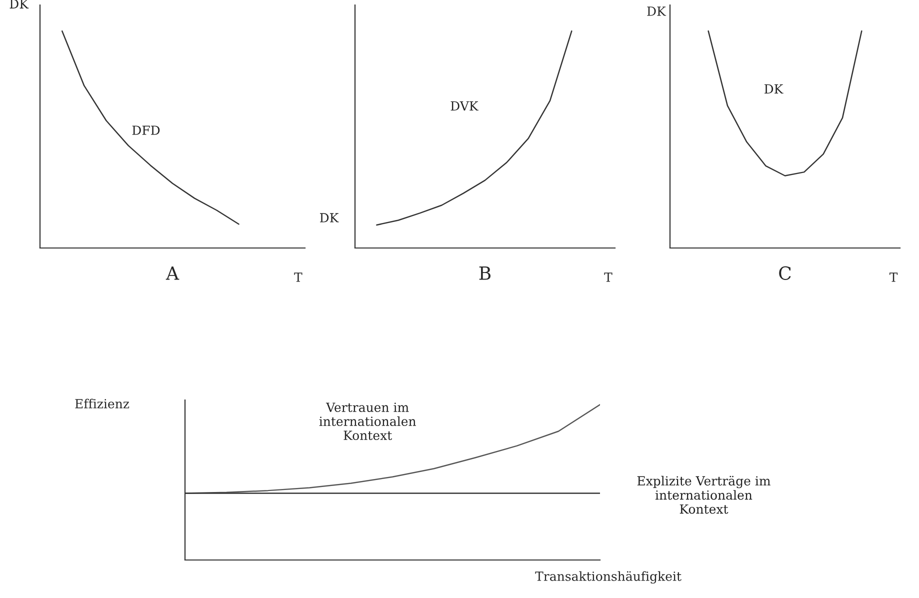 The height and width of the screenshot is (598, 919). What do you see at coordinates (173, 273) in the screenshot?
I see `text: A` at bounding box center [173, 273].